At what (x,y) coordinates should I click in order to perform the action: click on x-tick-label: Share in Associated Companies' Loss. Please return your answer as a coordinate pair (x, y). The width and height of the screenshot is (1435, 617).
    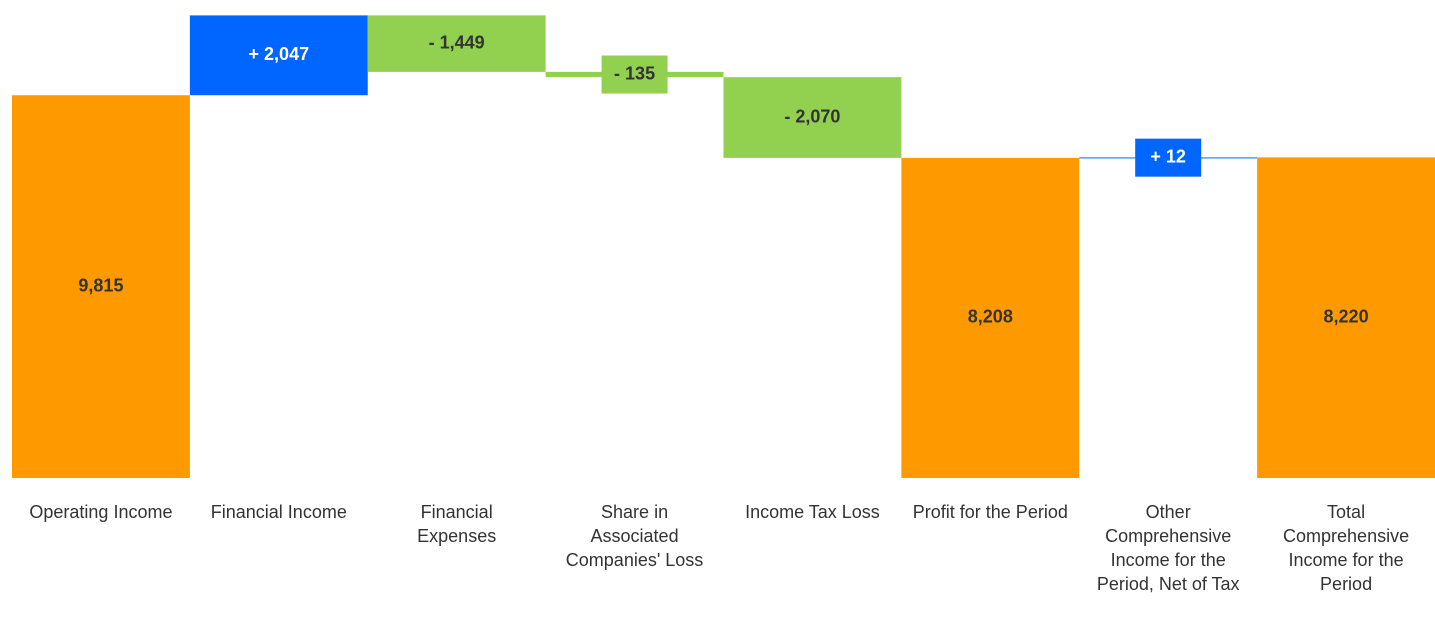
    Looking at the image, I should click on (634, 536).